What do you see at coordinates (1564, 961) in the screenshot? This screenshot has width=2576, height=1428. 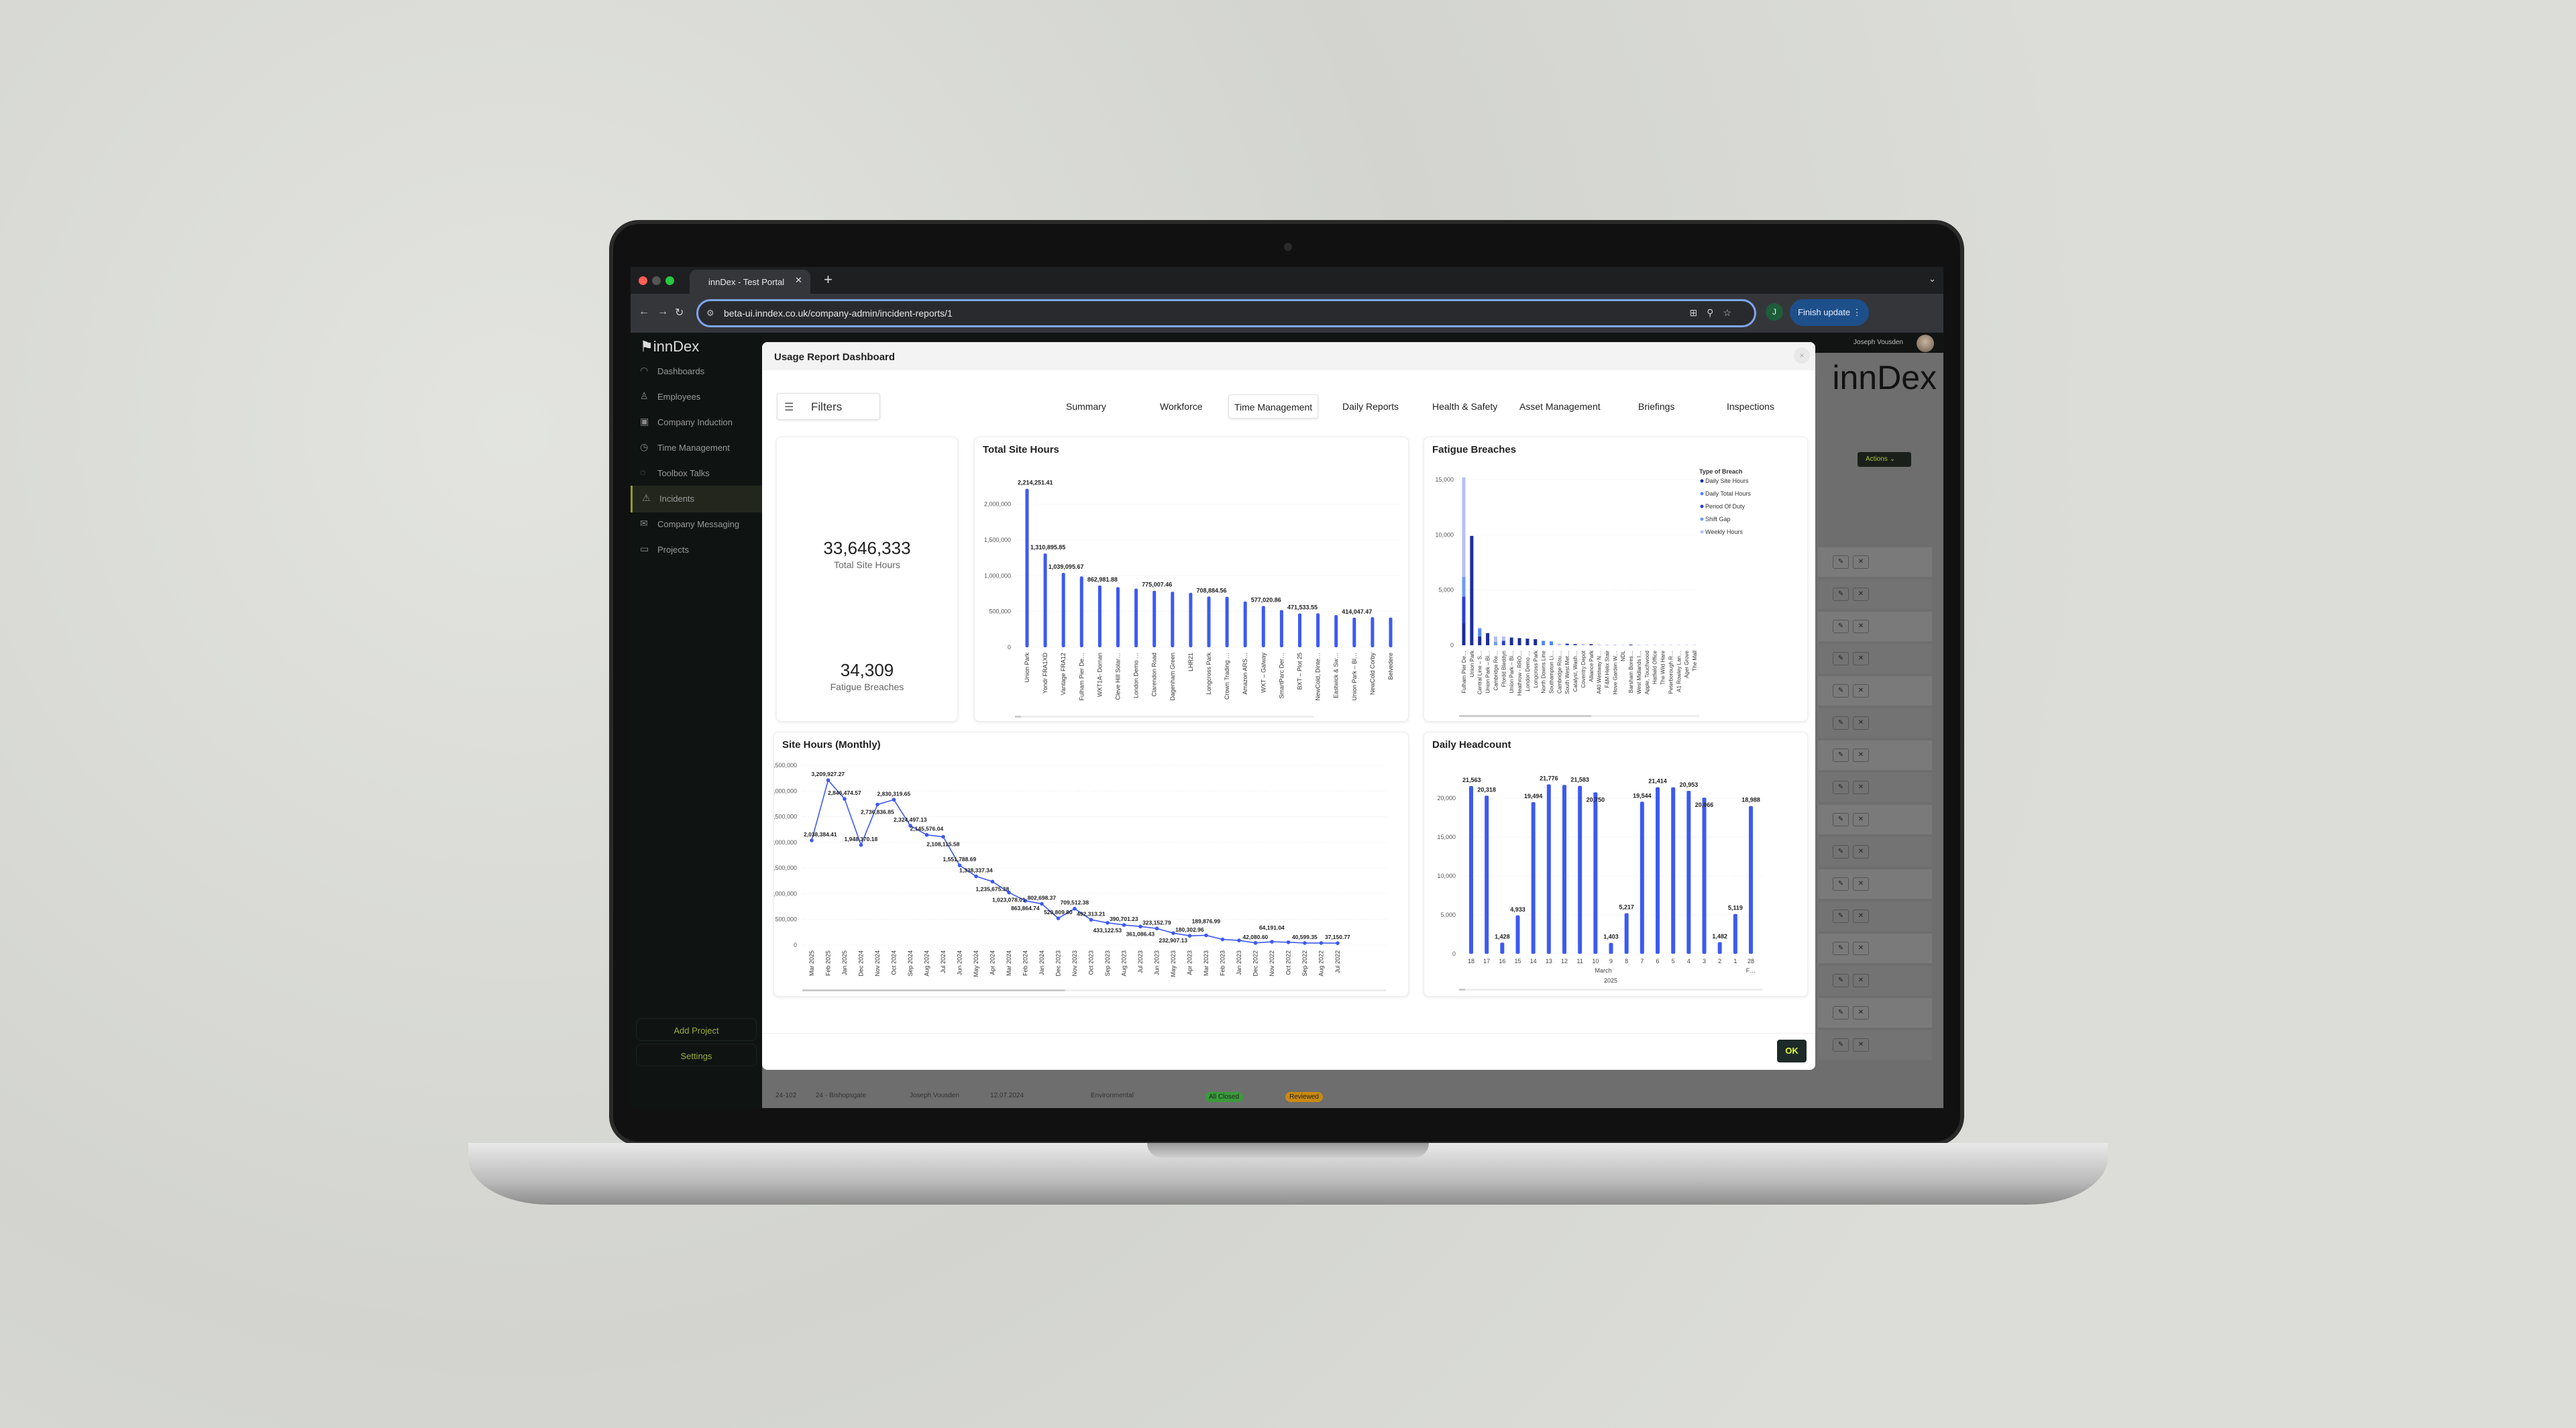 I see `x-tick-label: 12` at bounding box center [1564, 961].